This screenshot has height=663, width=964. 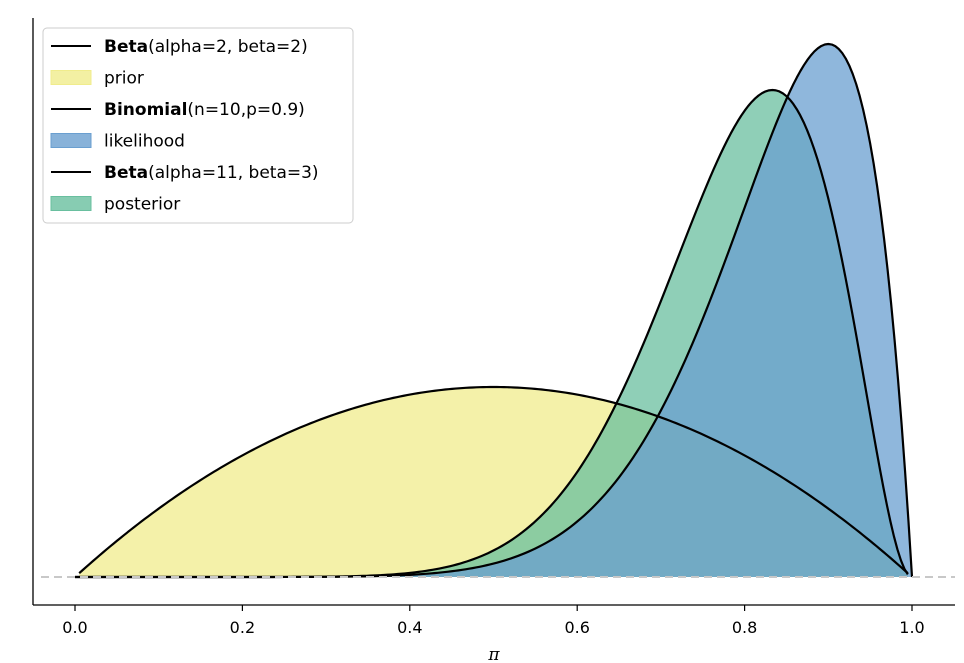 I want to click on x-tick-label: 0.4, so click(x=409, y=627).